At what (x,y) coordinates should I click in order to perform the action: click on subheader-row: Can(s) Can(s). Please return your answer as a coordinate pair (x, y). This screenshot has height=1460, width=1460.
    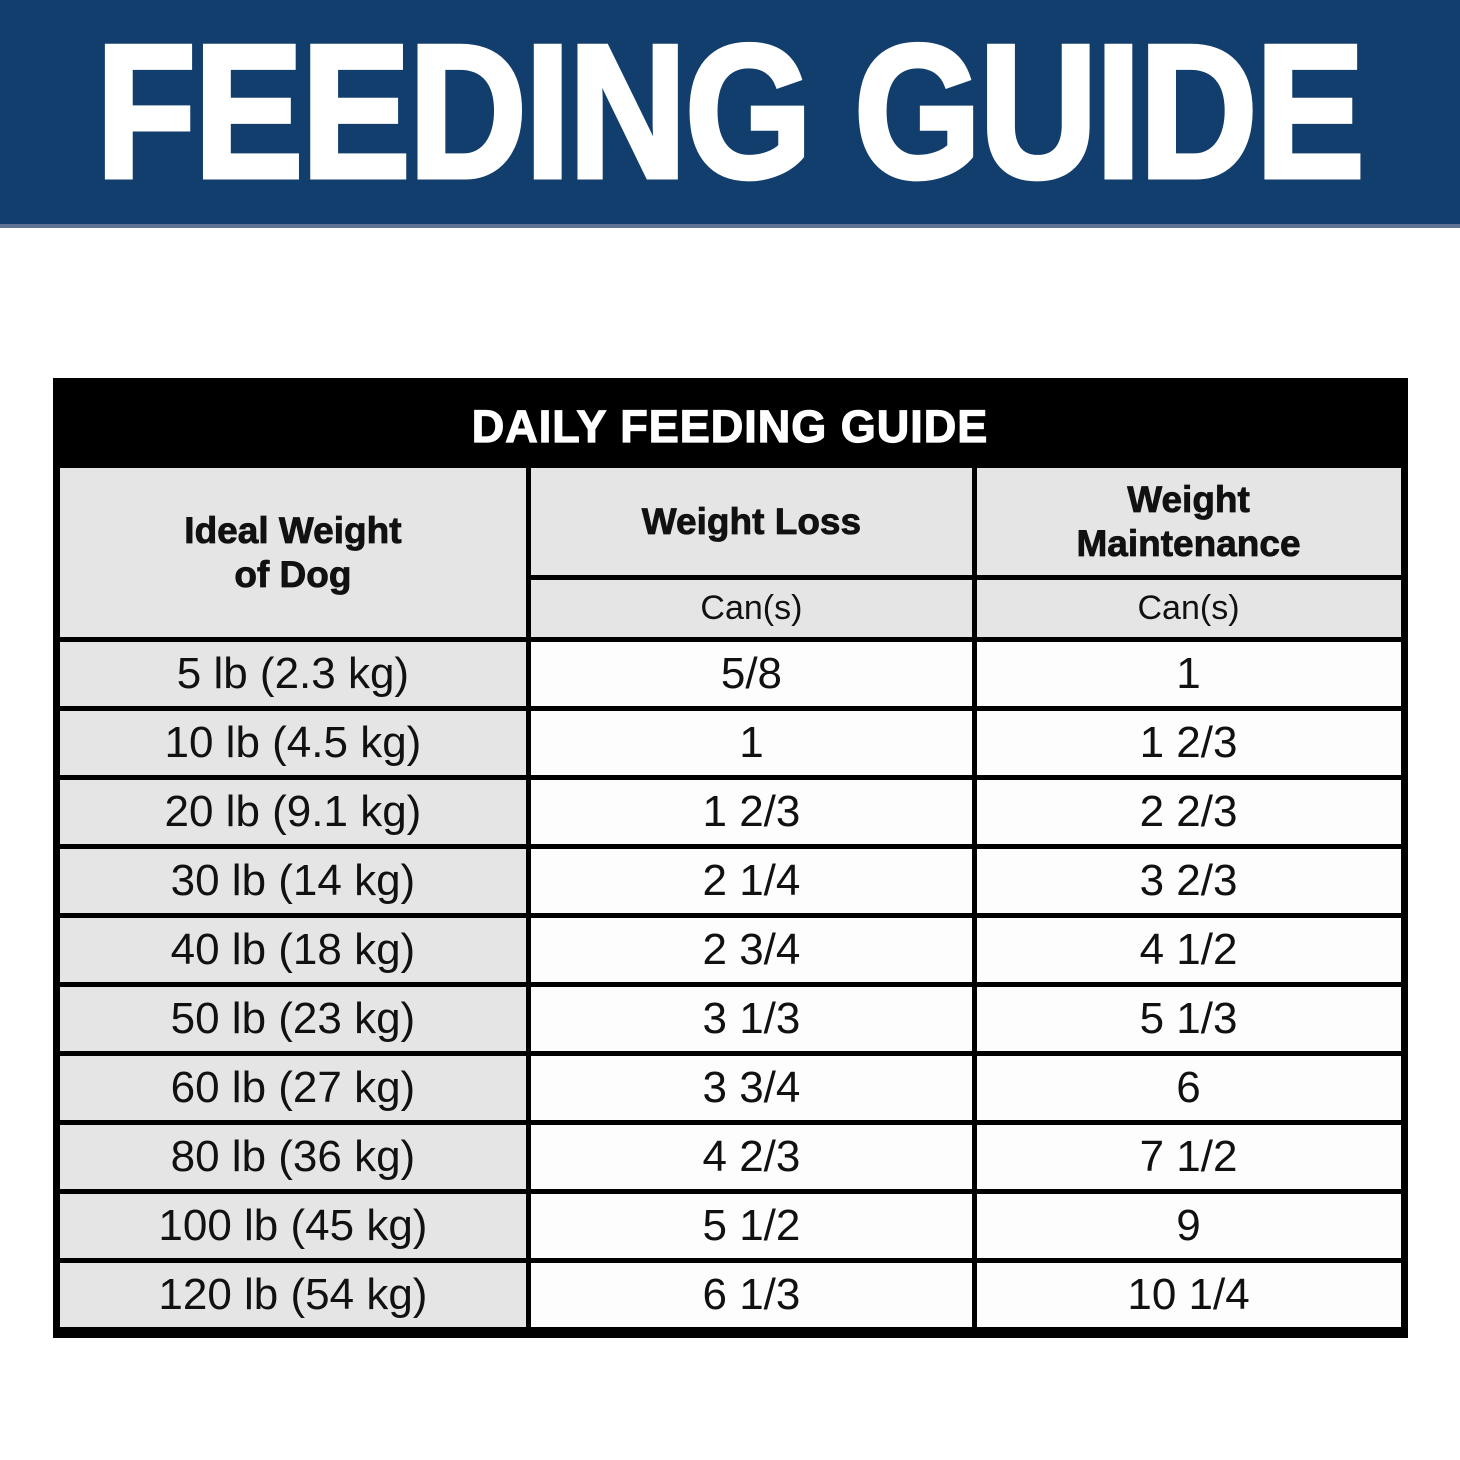
    Looking at the image, I should click on (730, 609).